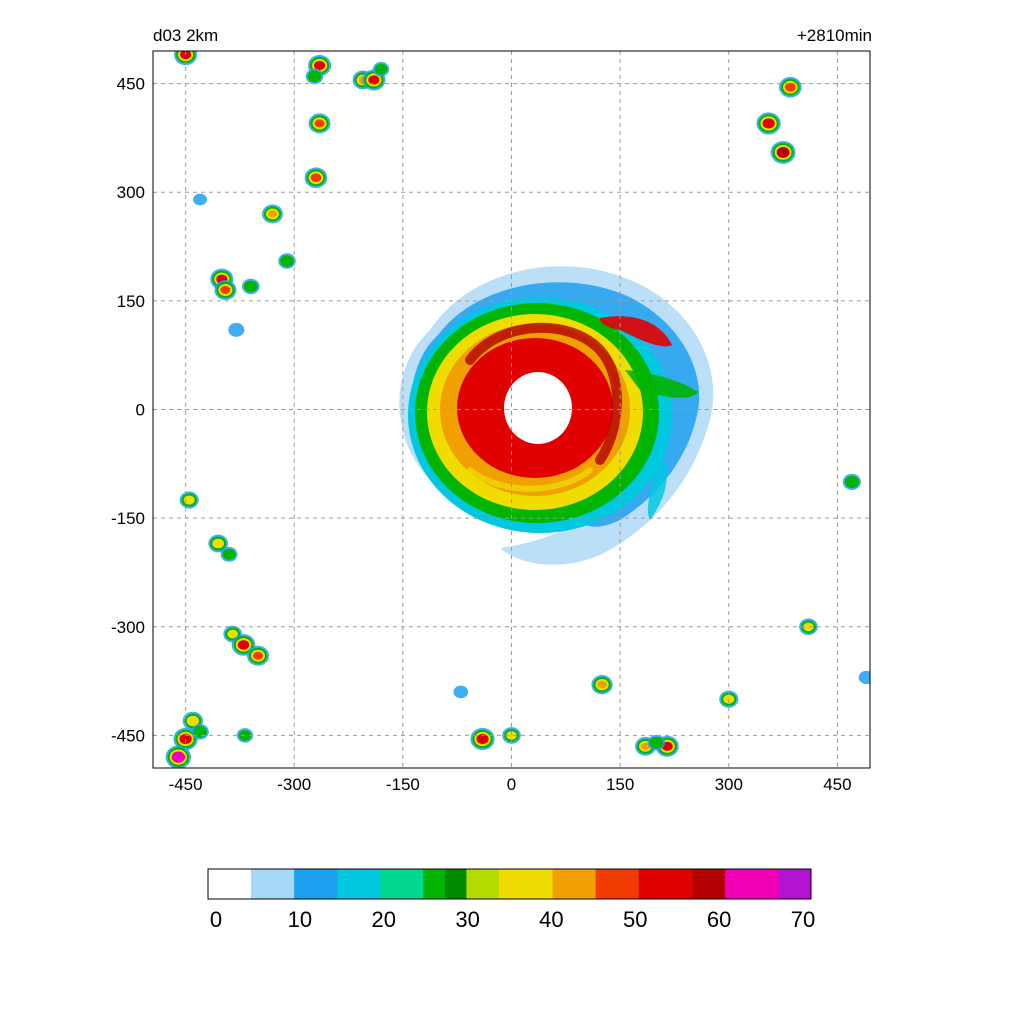 The image size is (1024, 1024). What do you see at coordinates (216, 919) in the screenshot?
I see `colorbar-tick-label: 0` at bounding box center [216, 919].